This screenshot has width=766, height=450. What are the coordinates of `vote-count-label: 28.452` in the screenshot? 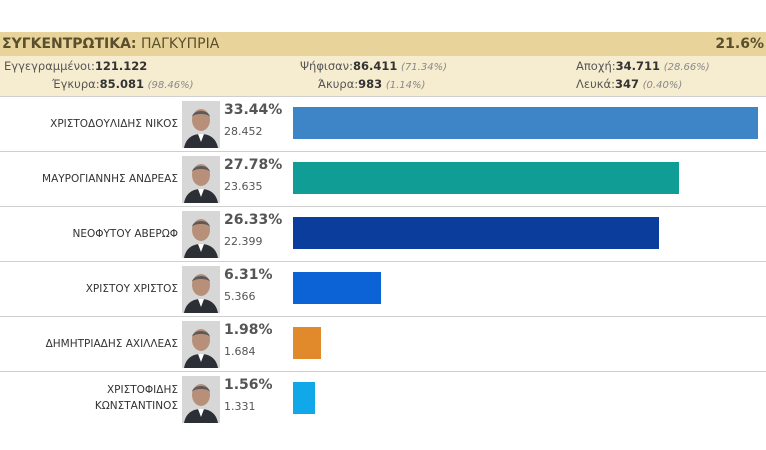 It's located at (243, 131).